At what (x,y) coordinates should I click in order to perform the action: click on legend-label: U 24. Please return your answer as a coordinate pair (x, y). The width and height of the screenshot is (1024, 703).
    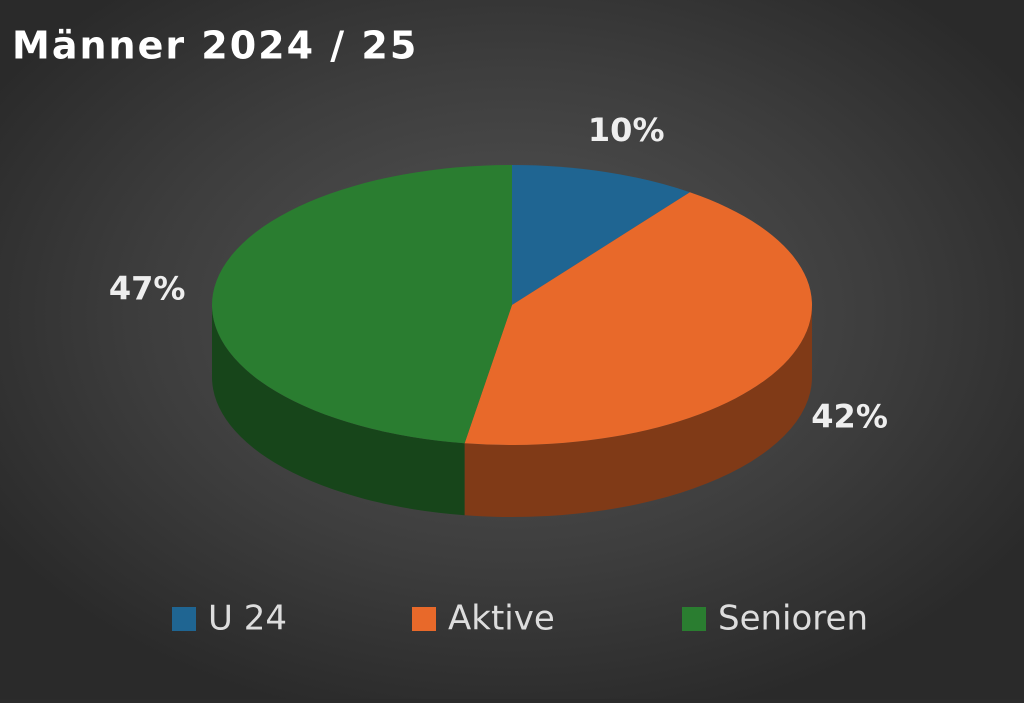
    Looking at the image, I should click on (247, 619).